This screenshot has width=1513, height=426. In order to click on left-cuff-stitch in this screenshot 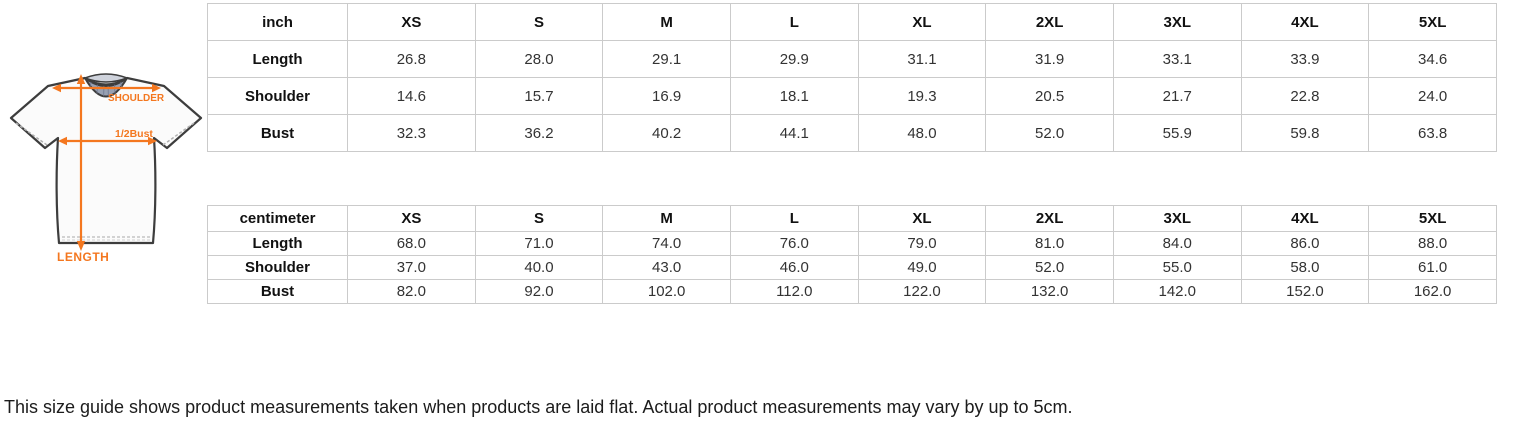, I will do `click(31, 134)`.